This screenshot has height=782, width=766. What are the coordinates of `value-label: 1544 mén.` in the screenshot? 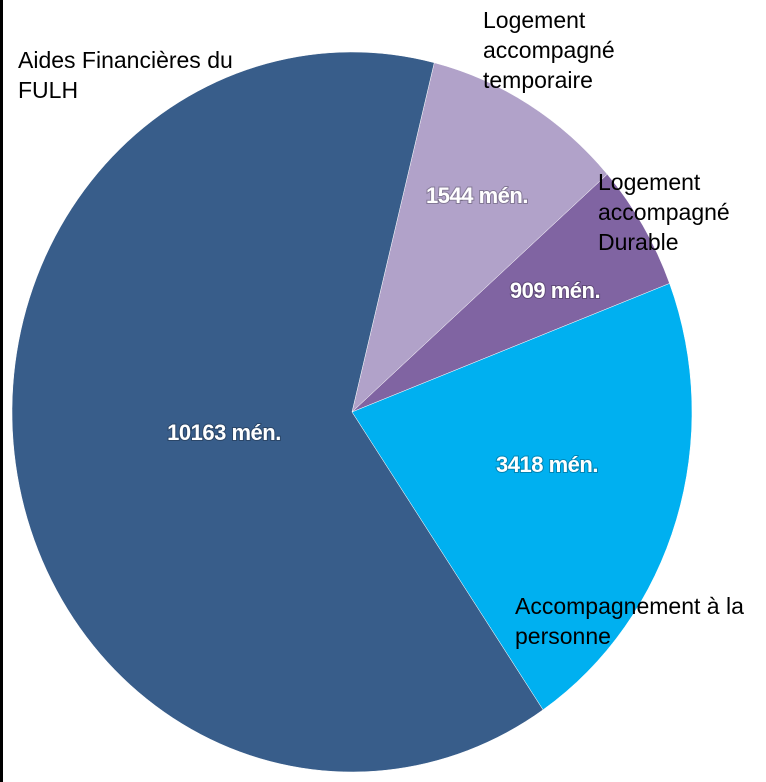 It's located at (477, 195).